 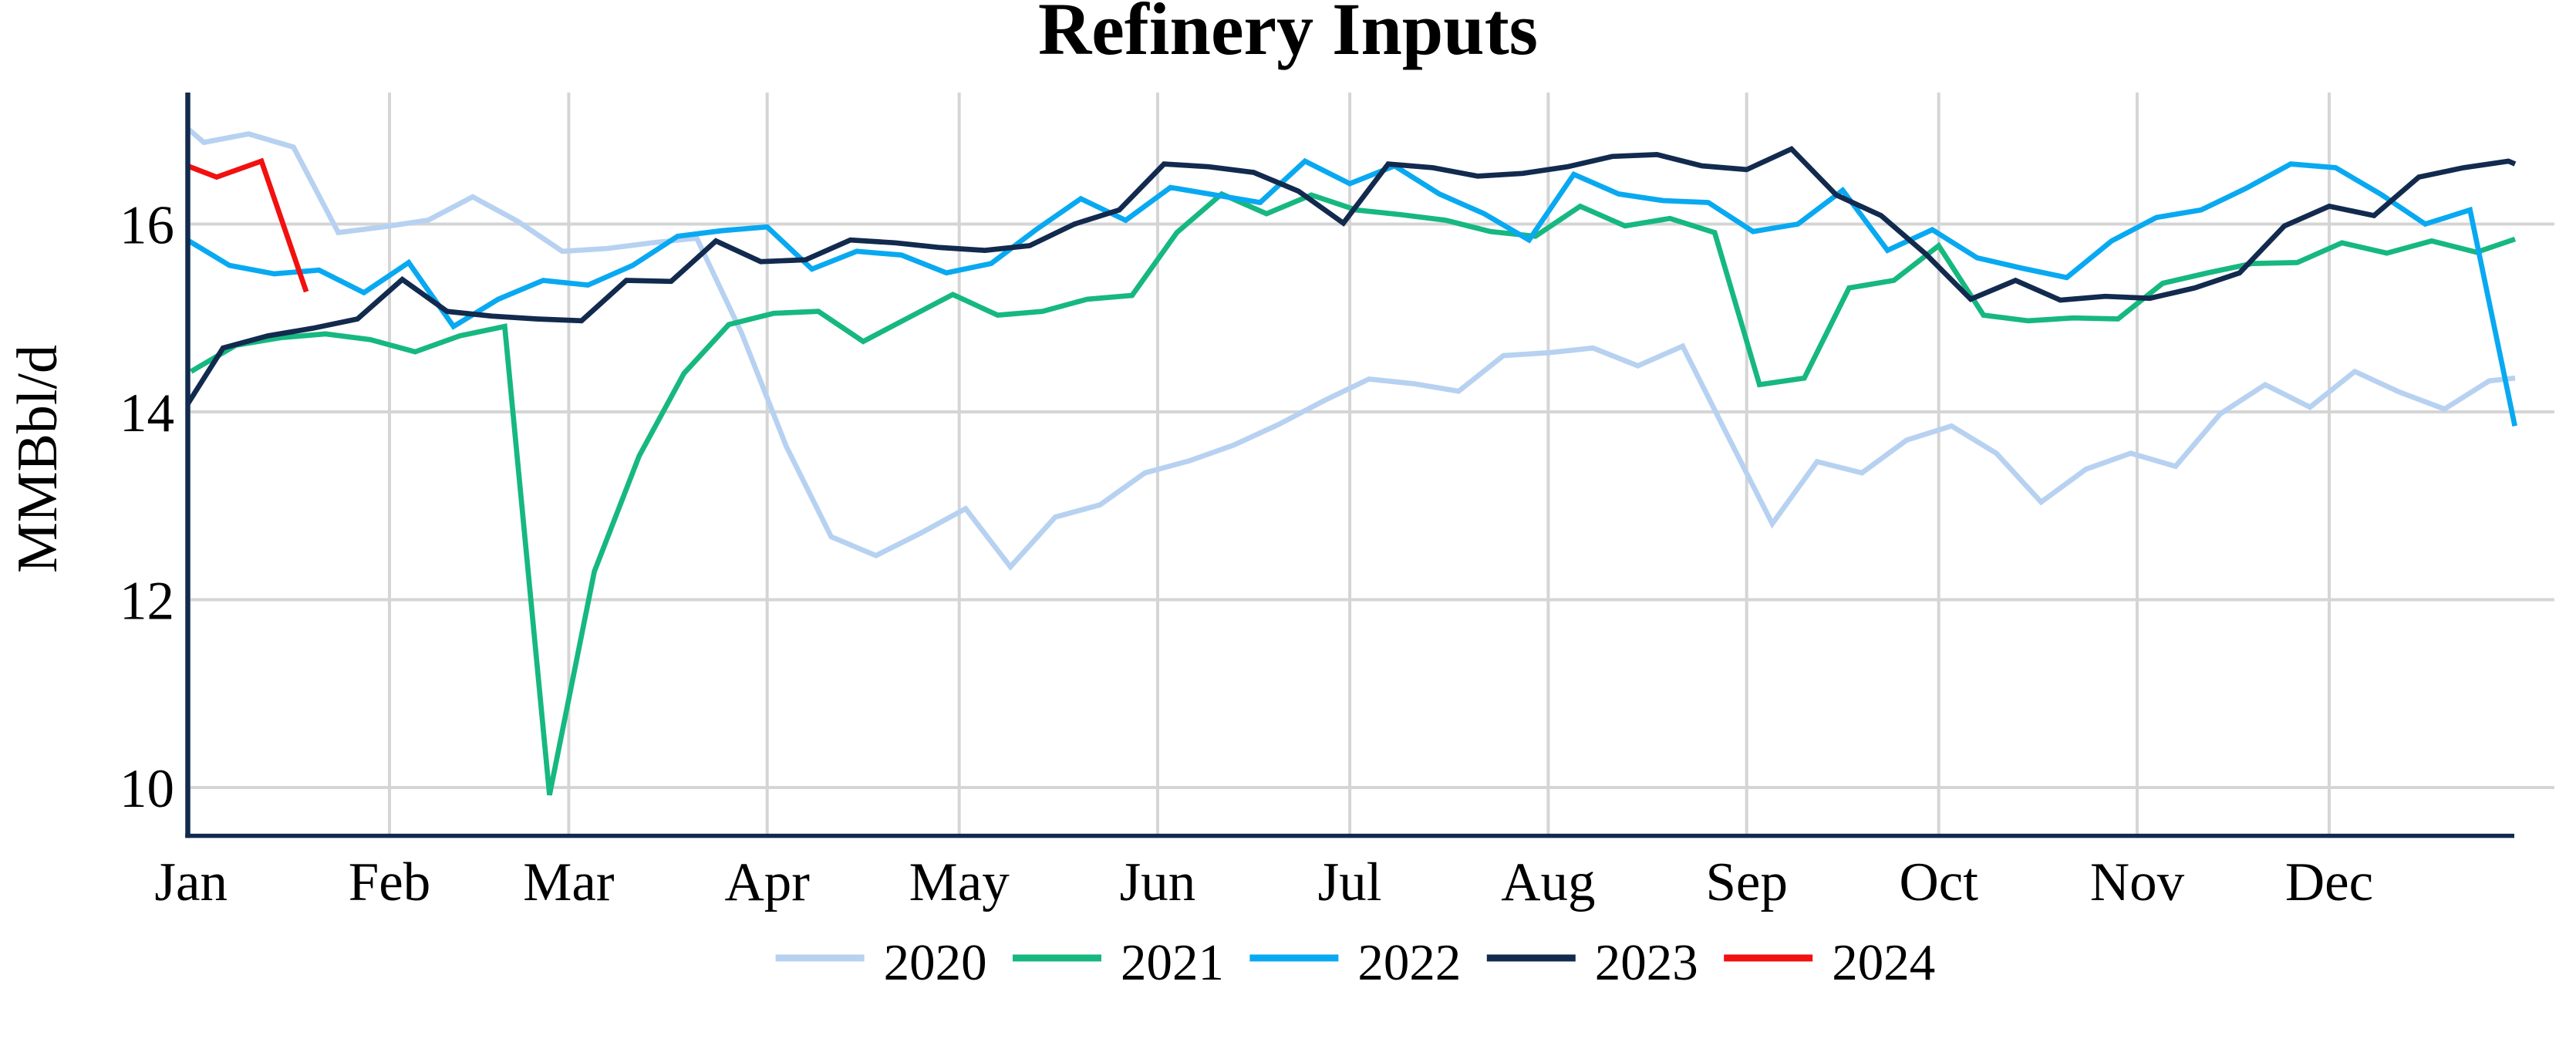 What do you see at coordinates (147, 789) in the screenshot?
I see `svg-text: 10` at bounding box center [147, 789].